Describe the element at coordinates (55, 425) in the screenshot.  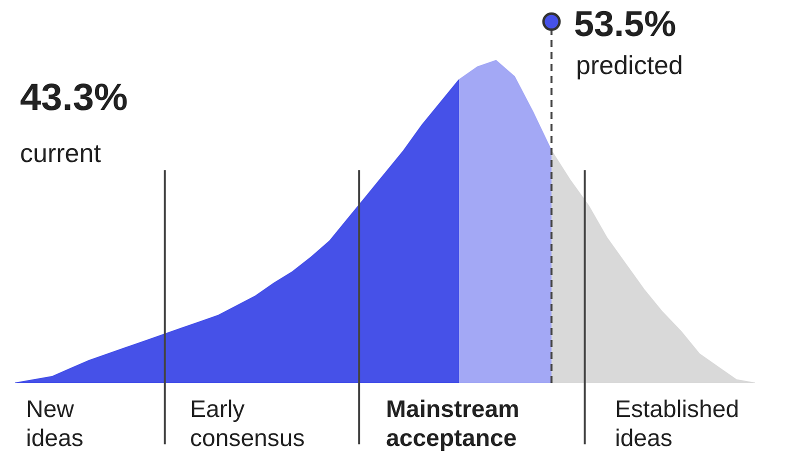
I see `text: New ideas` at that location.